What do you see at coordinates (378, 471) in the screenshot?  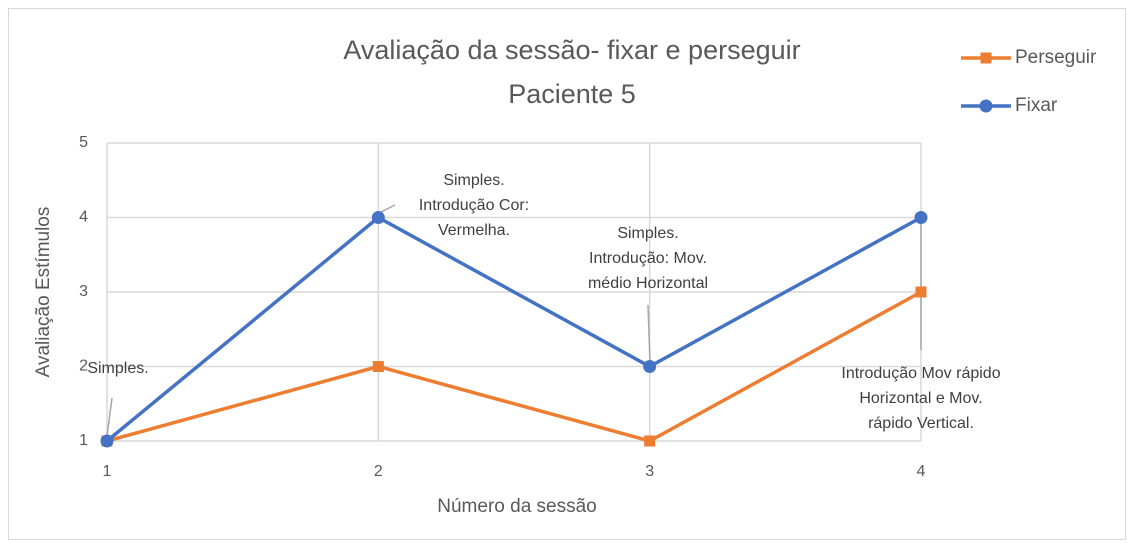 I see `x-tick-label: 2` at bounding box center [378, 471].